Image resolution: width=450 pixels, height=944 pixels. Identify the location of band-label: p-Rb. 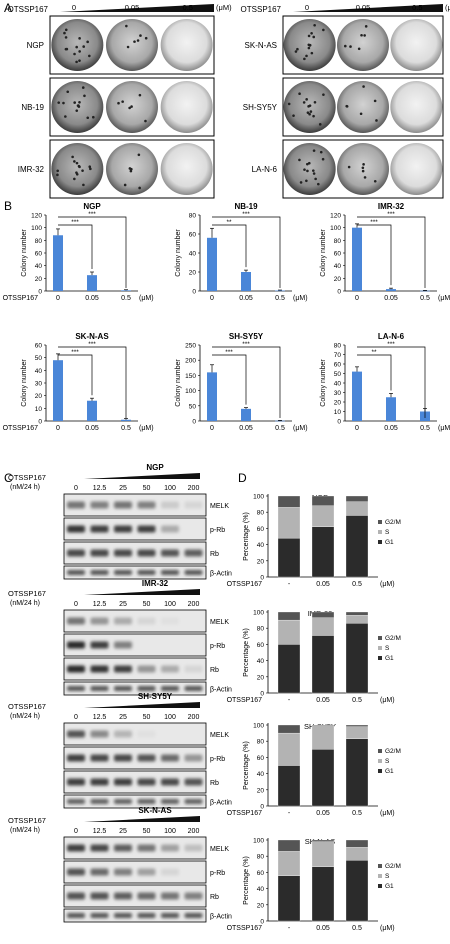
(217, 646).